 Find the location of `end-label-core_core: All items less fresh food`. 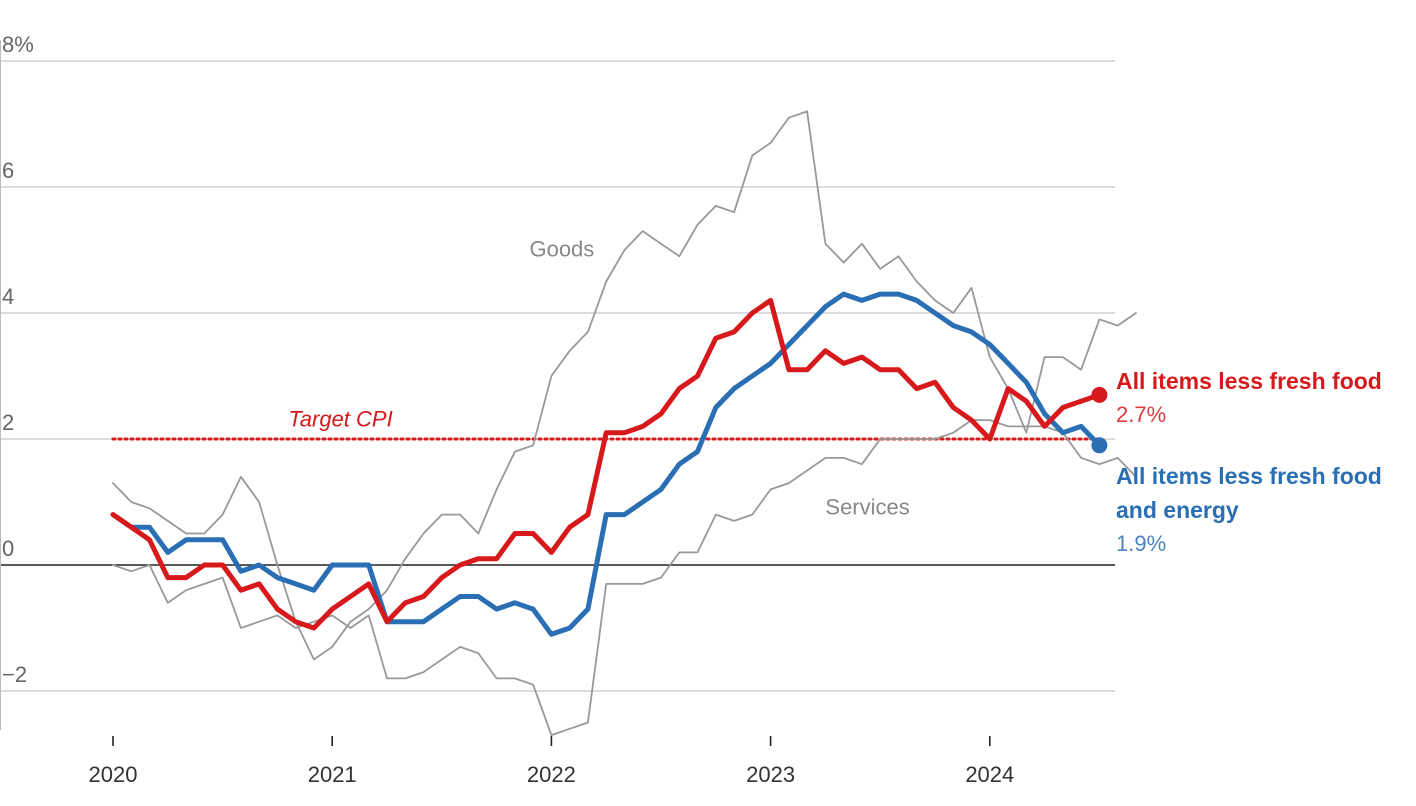

end-label-core_core: All items less fresh food is located at coordinates (1249, 476).